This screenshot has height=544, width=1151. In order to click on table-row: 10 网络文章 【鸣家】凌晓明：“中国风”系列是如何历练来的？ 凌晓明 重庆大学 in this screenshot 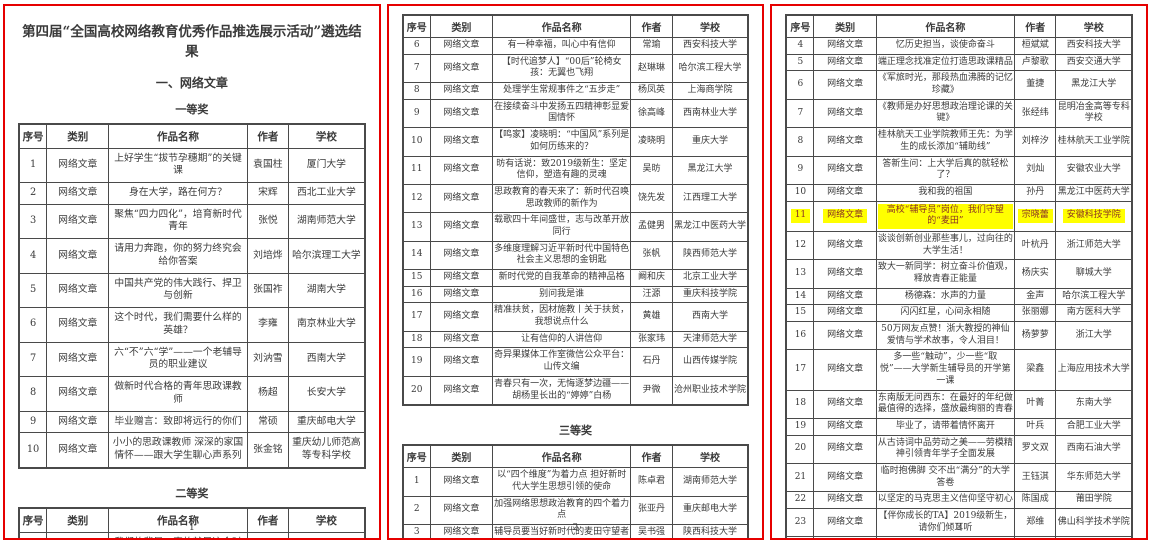, I will do `click(575, 142)`.